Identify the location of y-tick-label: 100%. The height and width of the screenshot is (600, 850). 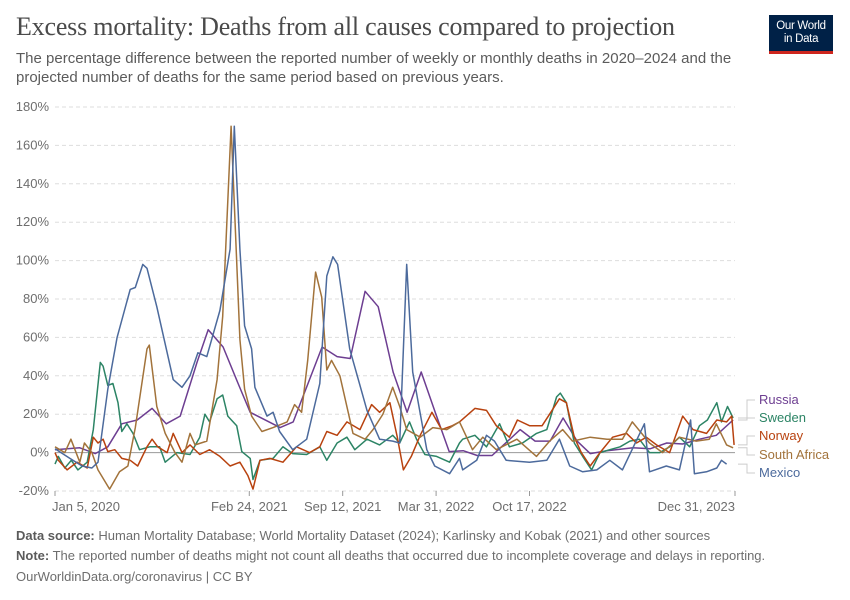
(33, 260).